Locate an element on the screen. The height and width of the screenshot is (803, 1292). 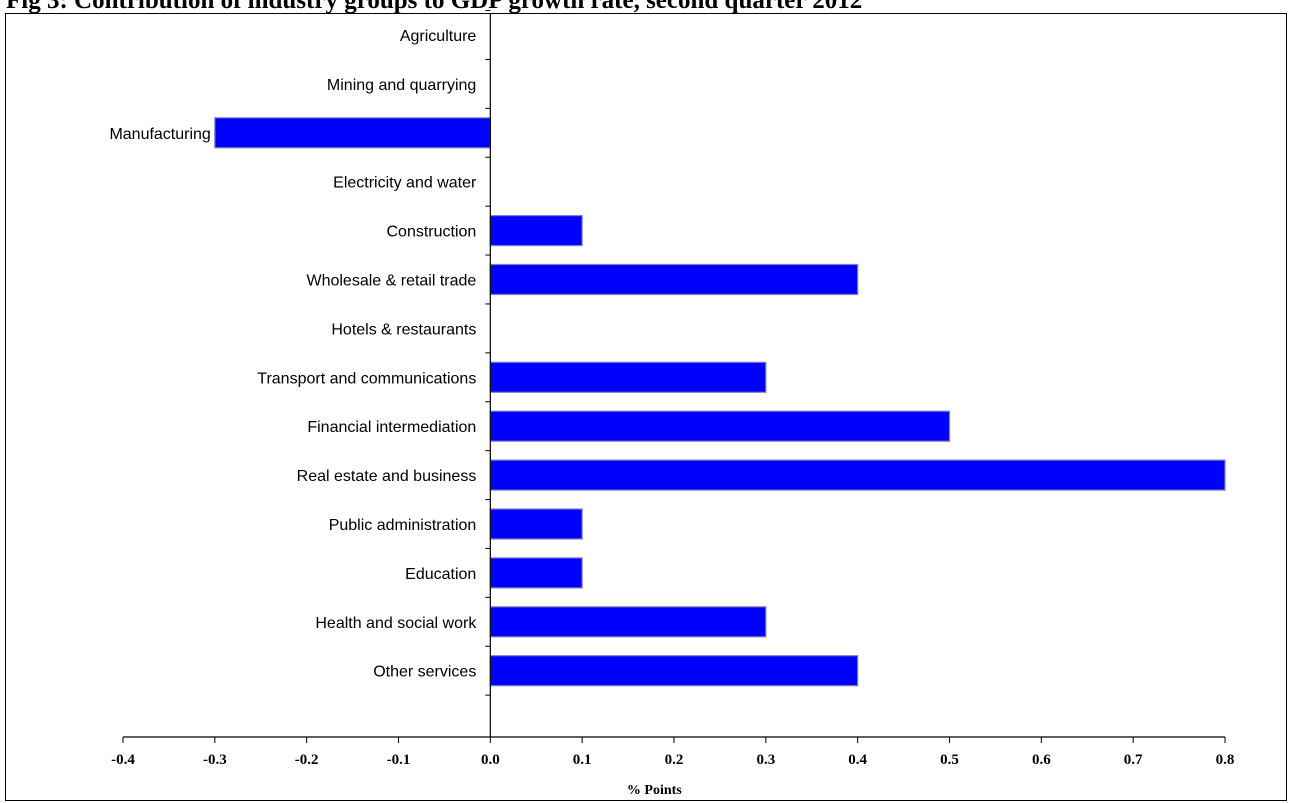
category-label: Manufacturing is located at coordinates (159, 134).